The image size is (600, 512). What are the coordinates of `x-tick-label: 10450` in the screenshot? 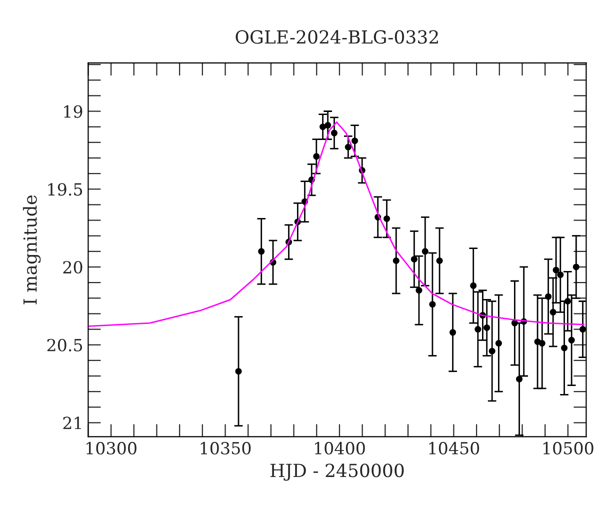 It's located at (454, 448).